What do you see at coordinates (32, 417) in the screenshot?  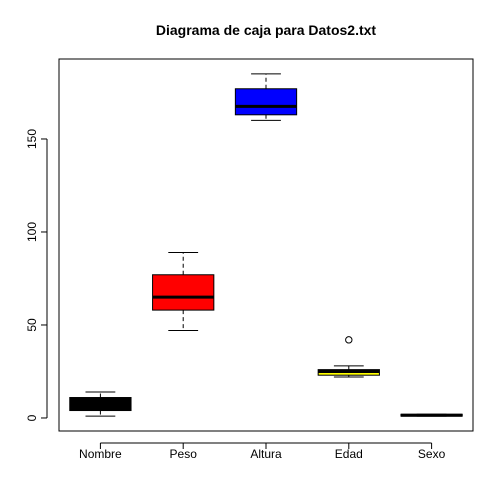 I see `y-tick-label-0: 0` at bounding box center [32, 417].